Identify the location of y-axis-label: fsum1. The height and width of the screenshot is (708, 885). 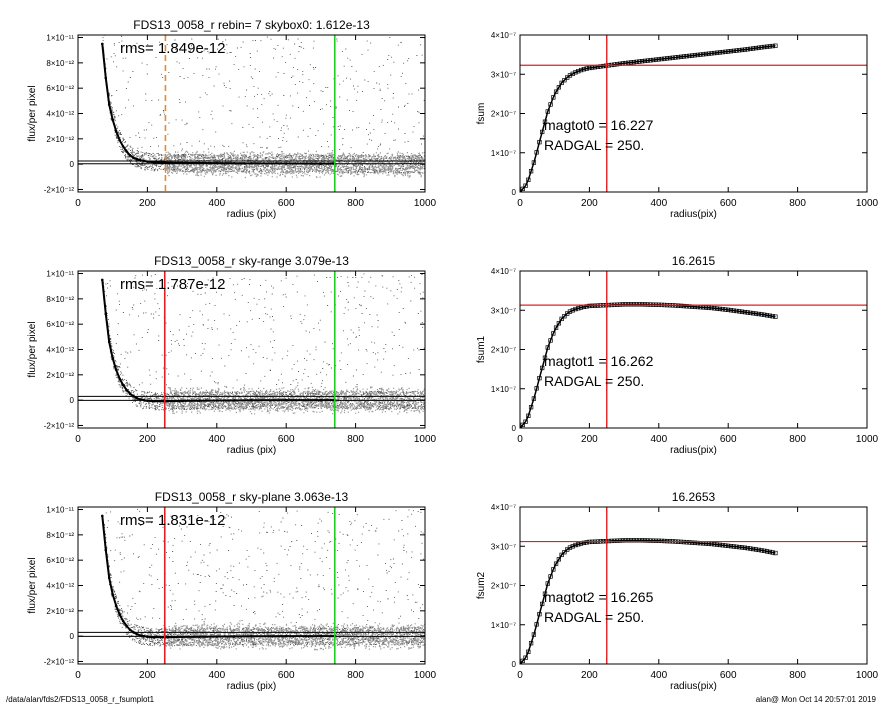
(481, 349).